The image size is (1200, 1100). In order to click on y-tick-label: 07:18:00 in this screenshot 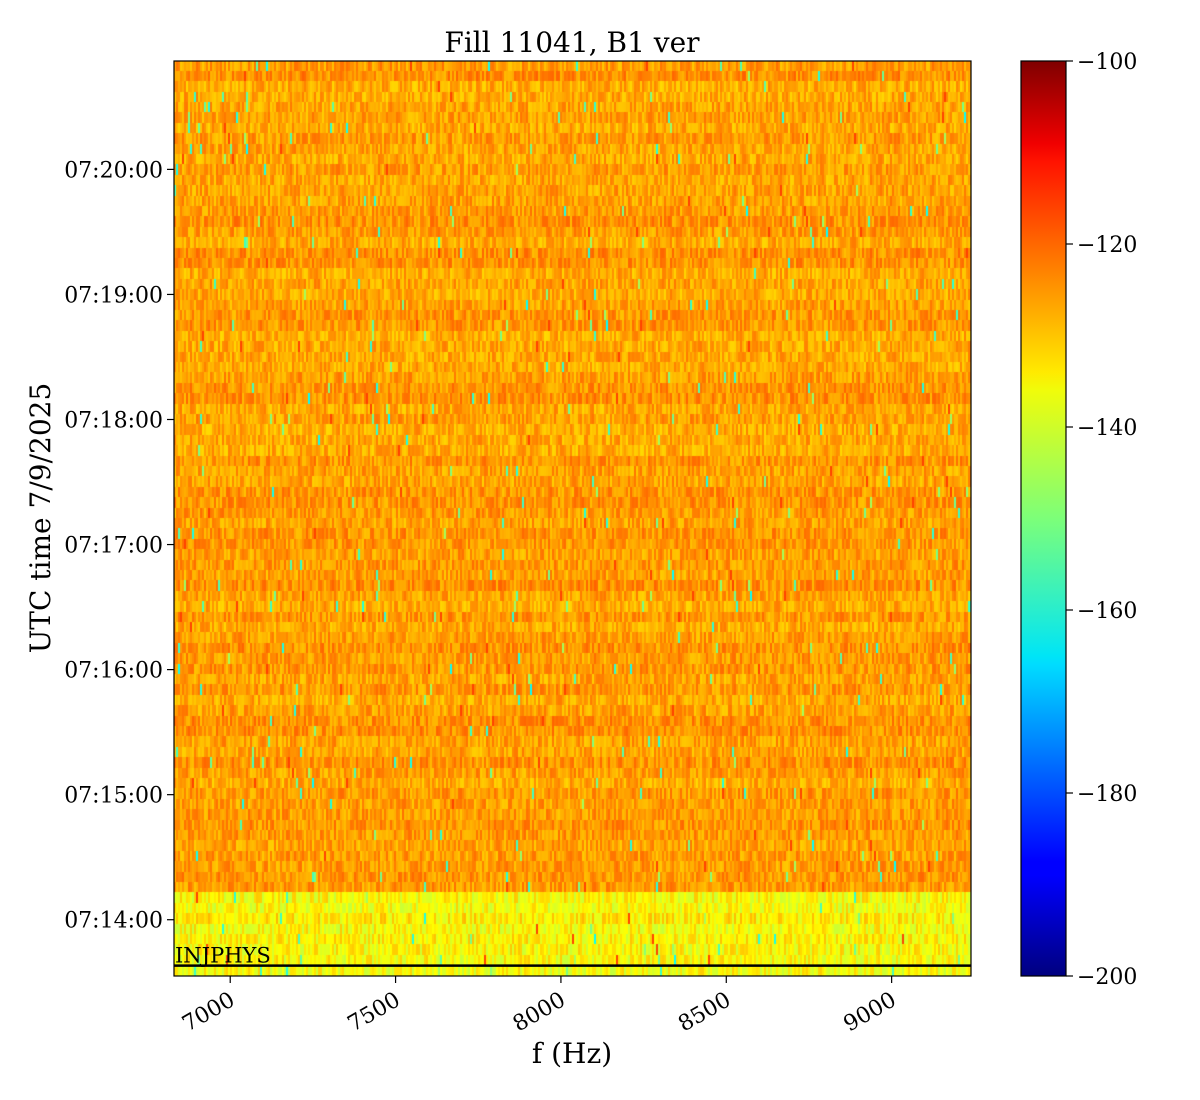, I will do `click(113, 420)`.